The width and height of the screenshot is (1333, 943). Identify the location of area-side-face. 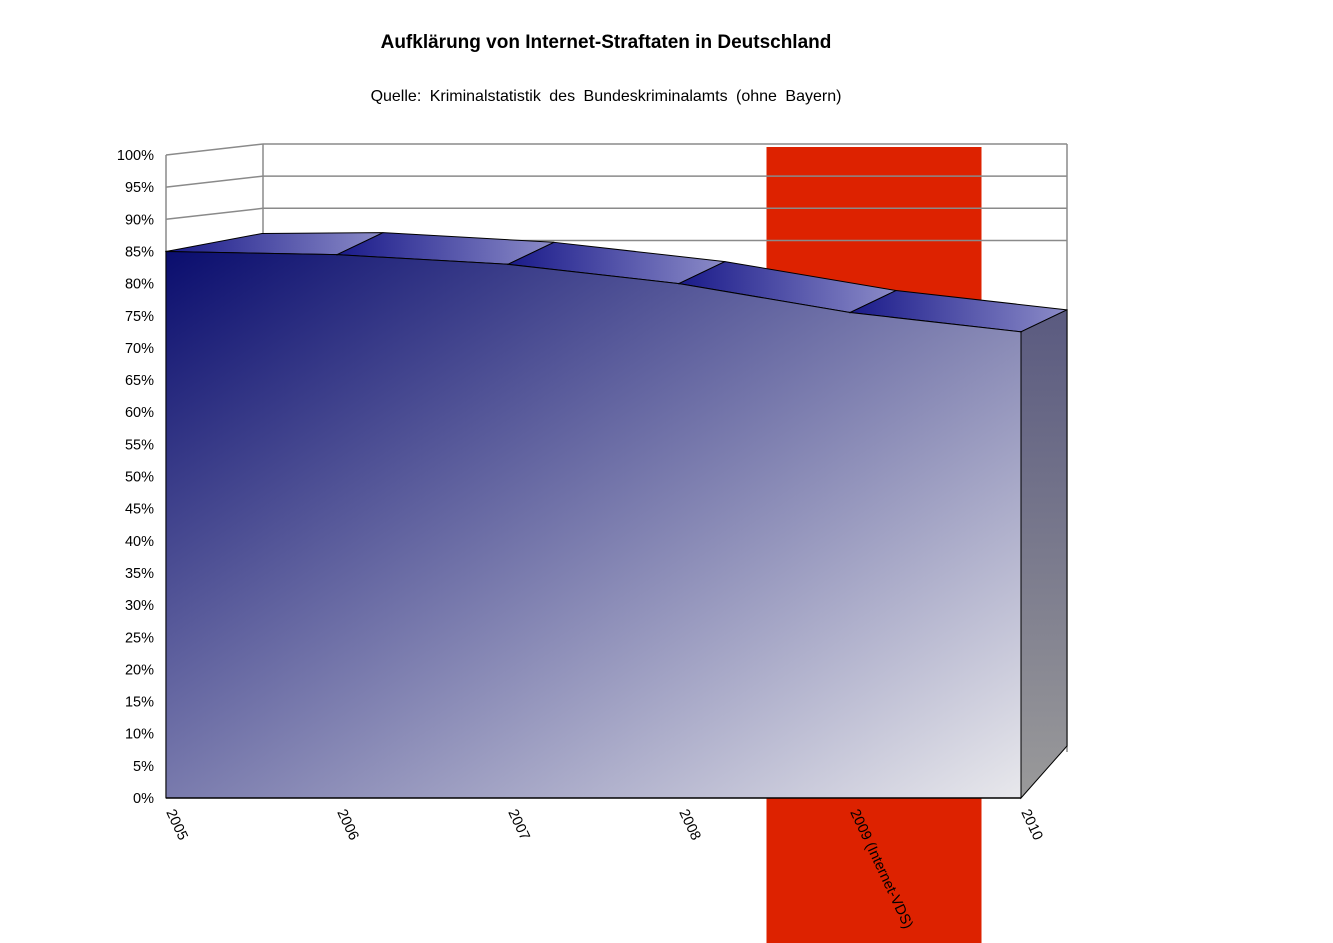
(1044, 554).